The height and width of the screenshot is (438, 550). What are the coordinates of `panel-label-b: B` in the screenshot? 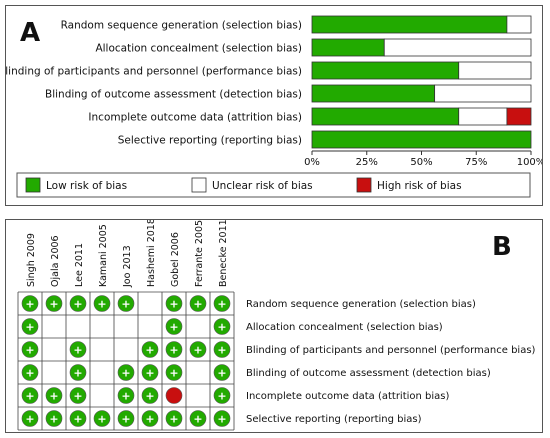 It's located at (502, 247).